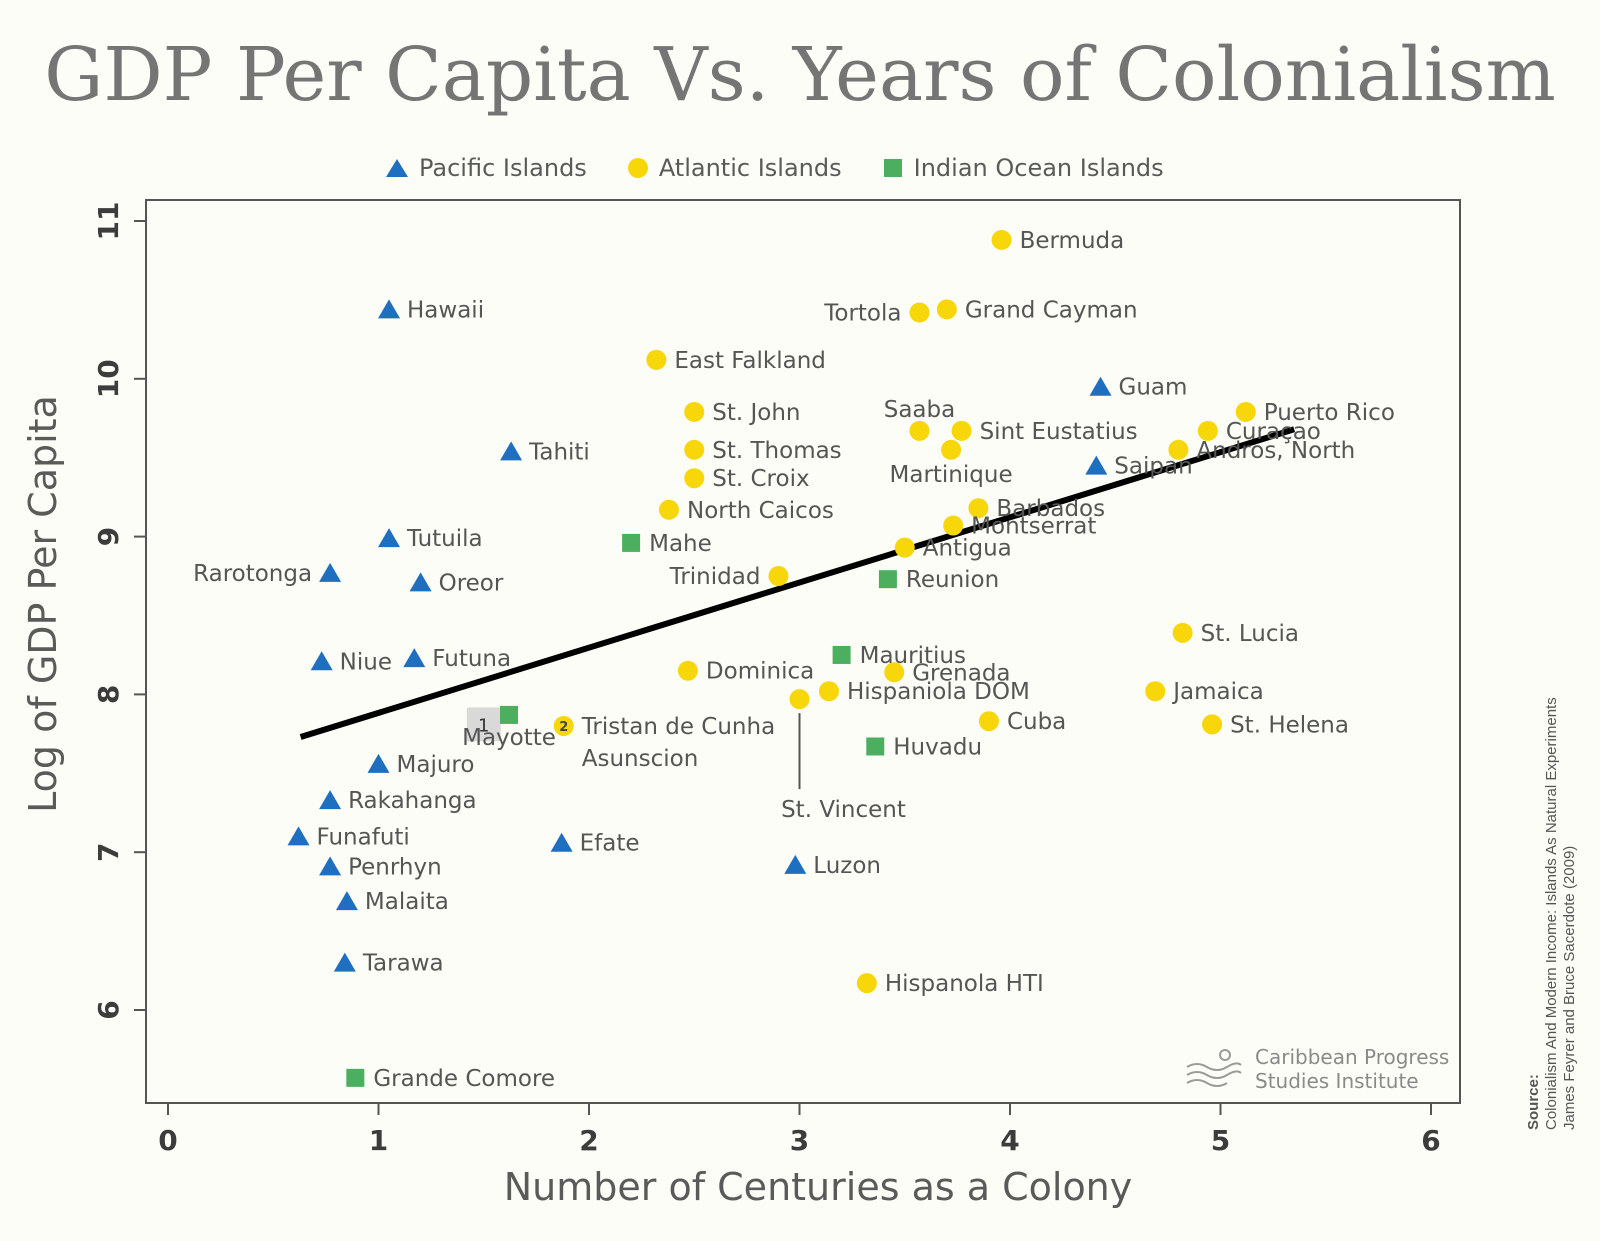 This screenshot has height=1241, width=1600. Describe the element at coordinates (1273, 432) in the screenshot. I see `point-label: Curaçao` at that location.